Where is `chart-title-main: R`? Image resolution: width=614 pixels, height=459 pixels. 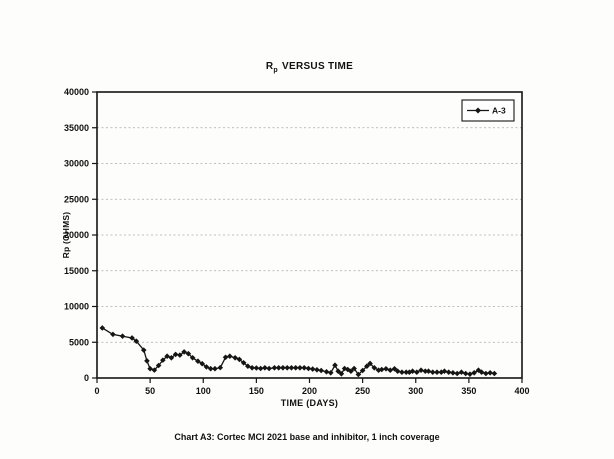 chart-title-main: R is located at coordinates (269, 66).